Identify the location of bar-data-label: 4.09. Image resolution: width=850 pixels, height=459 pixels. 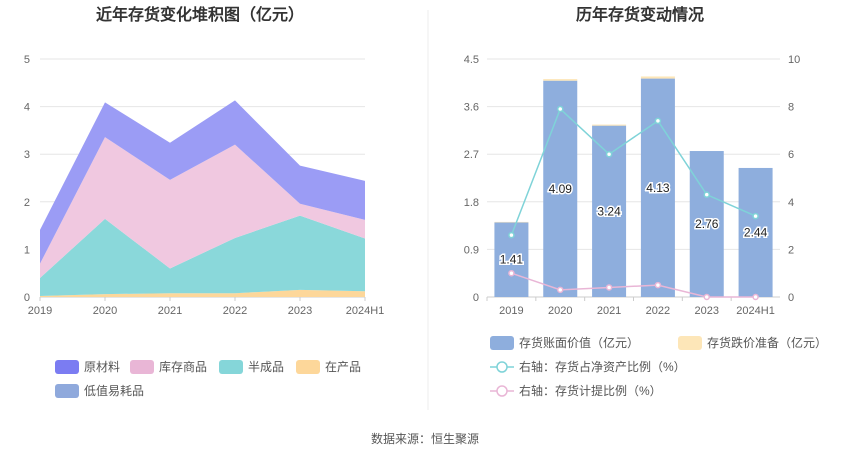
(561, 189).